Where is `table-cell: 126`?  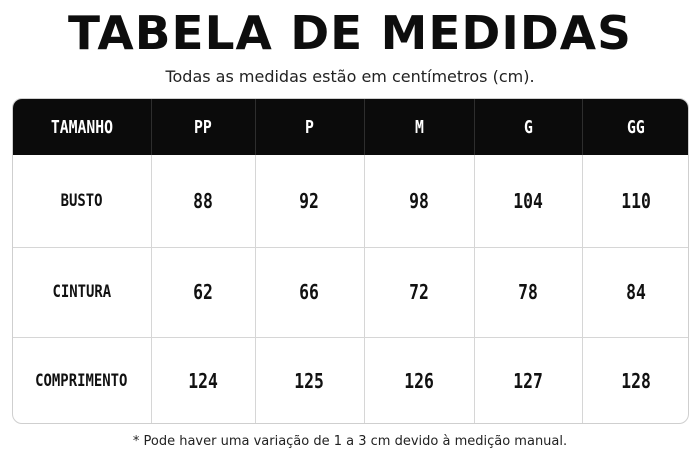
table-cell: 126 is located at coordinates (419, 380).